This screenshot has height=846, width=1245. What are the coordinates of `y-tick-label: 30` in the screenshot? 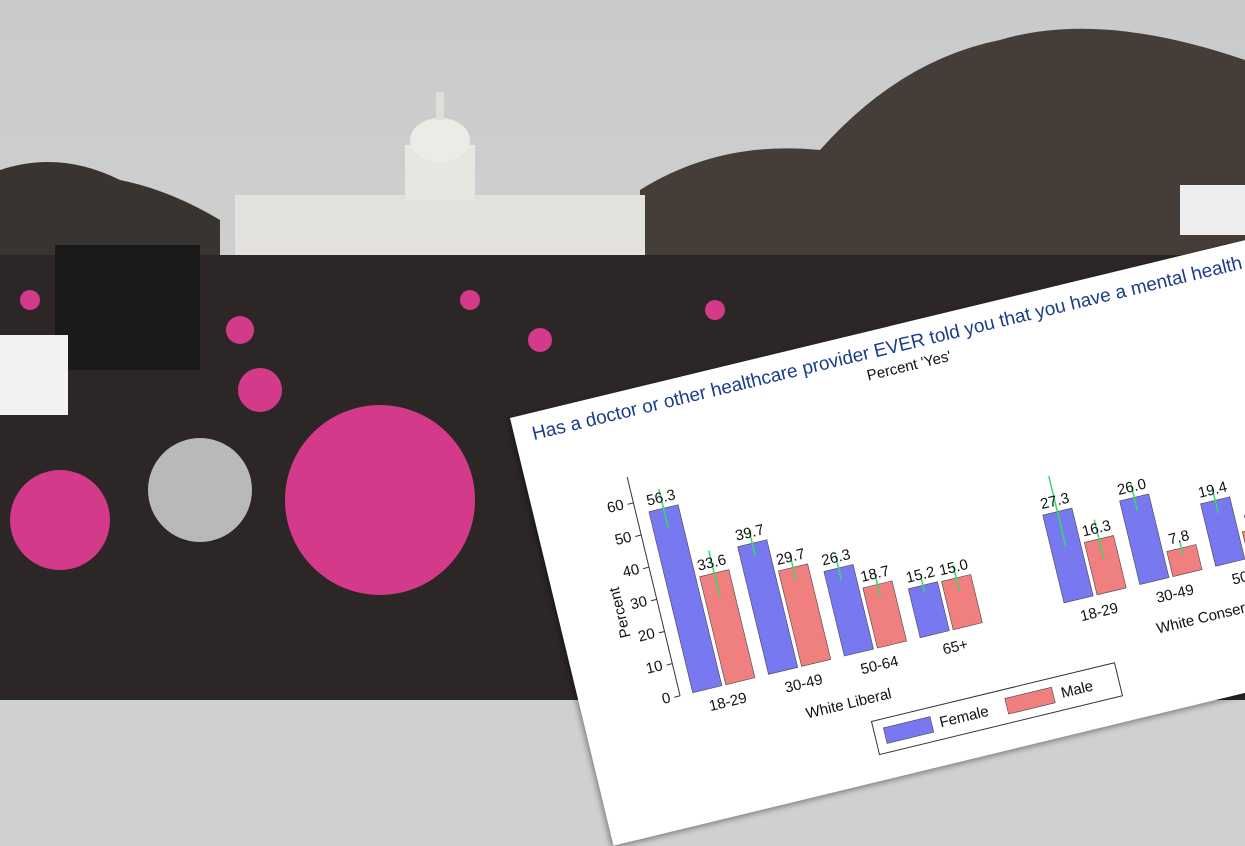 It's located at (639, 603).